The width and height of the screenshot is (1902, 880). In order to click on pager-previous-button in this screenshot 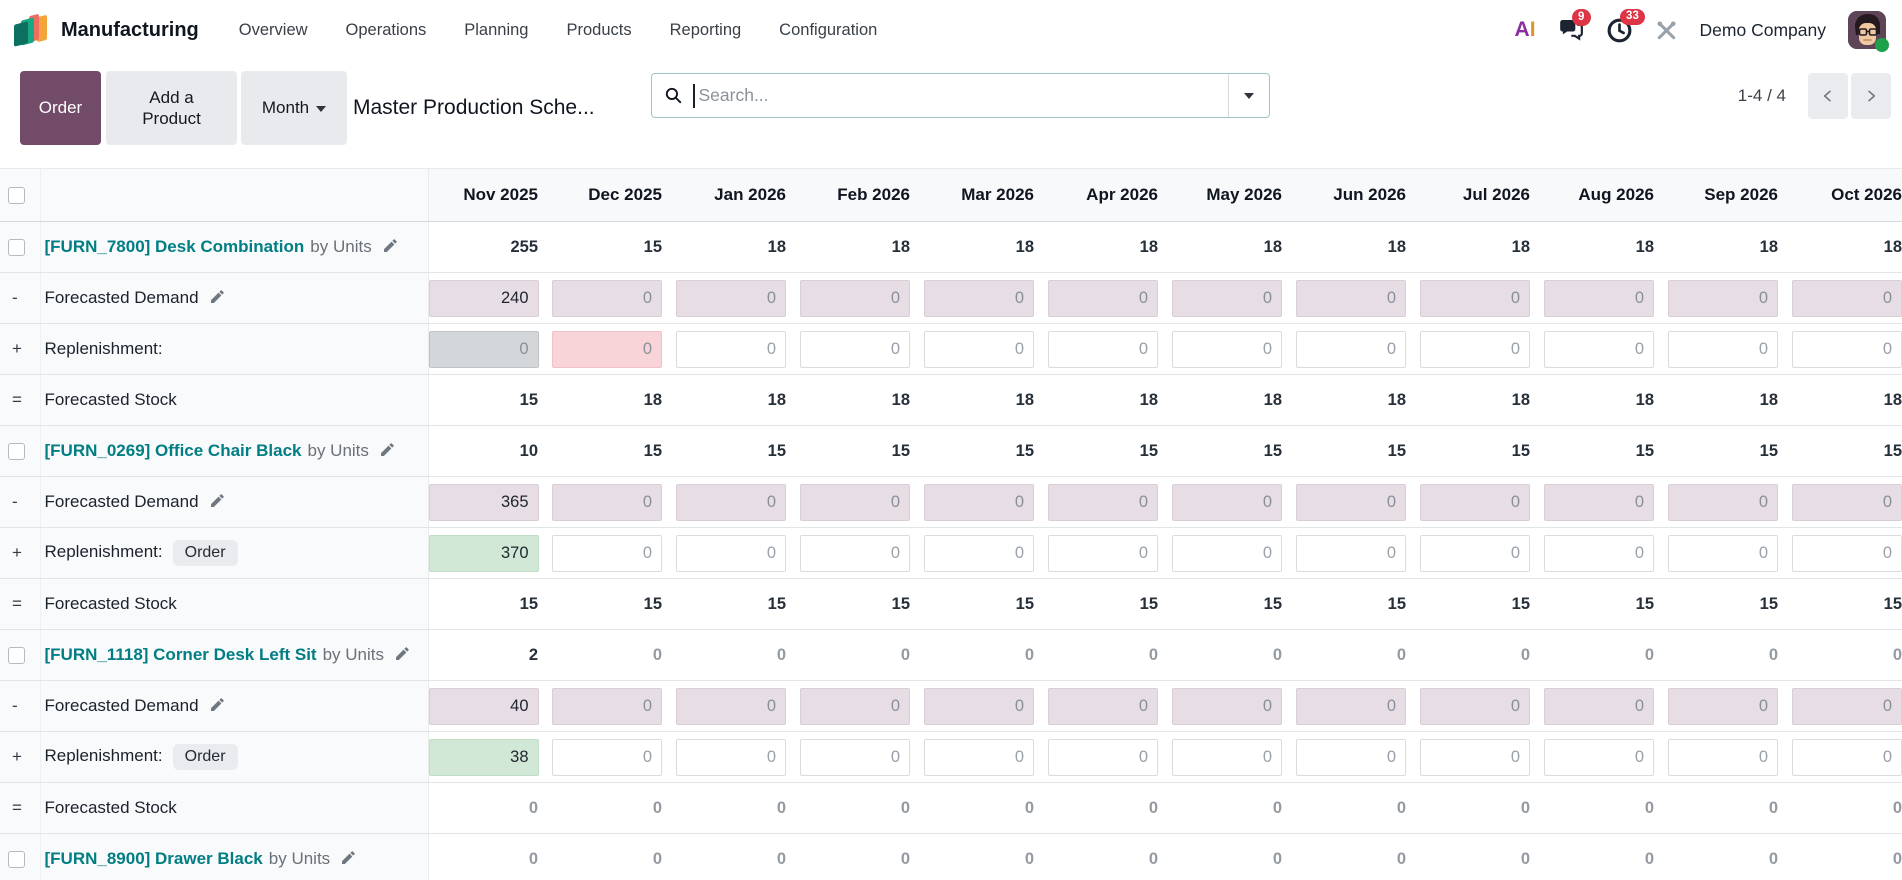, I will do `click(1828, 96)`.